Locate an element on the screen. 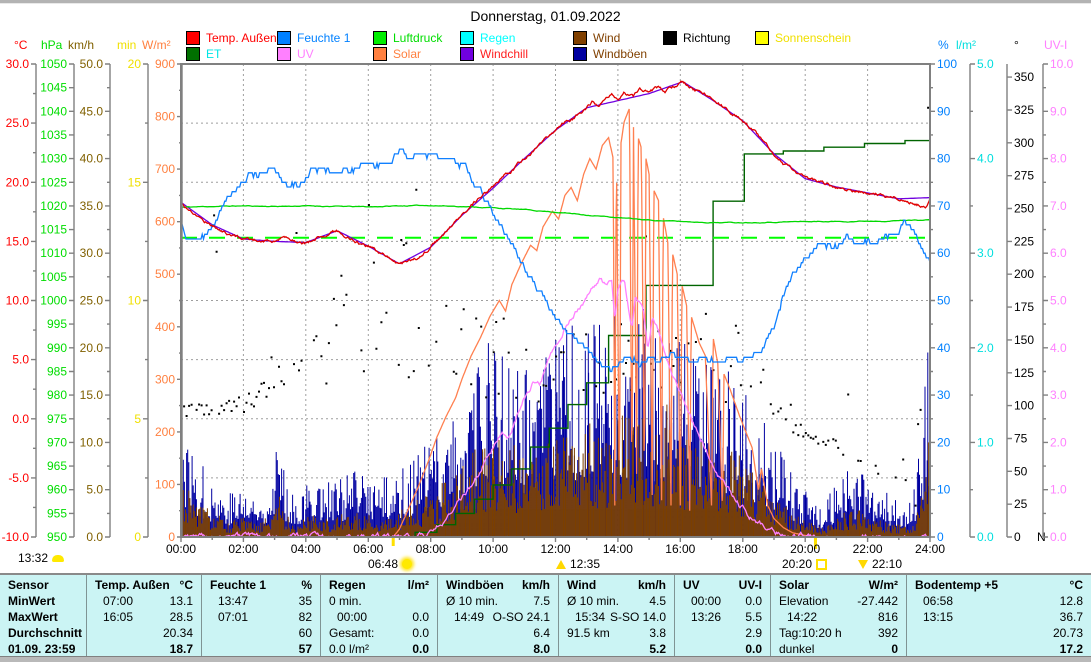 The width and height of the screenshot is (1091, 662). stats-cell-value: 7.5 is located at coordinates (541, 601).